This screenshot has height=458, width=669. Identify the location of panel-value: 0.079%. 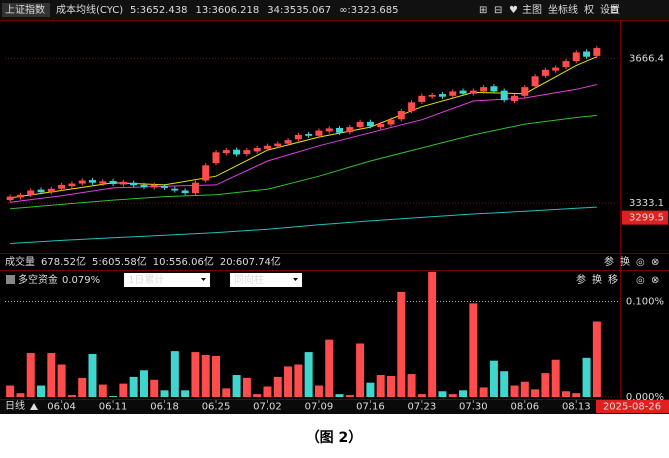
(81, 280).